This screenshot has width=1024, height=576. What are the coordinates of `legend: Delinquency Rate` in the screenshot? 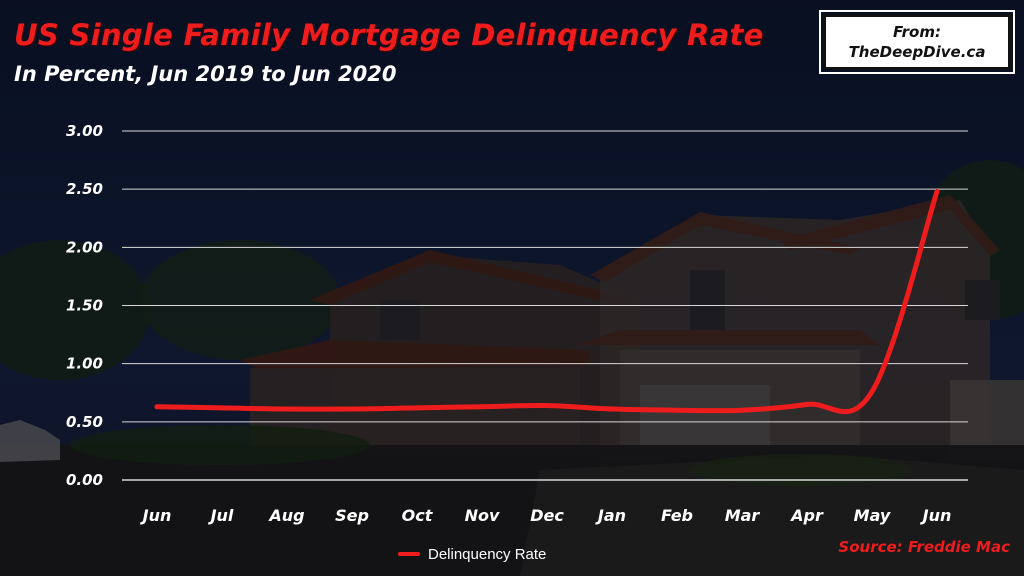 It's located at (472, 554).